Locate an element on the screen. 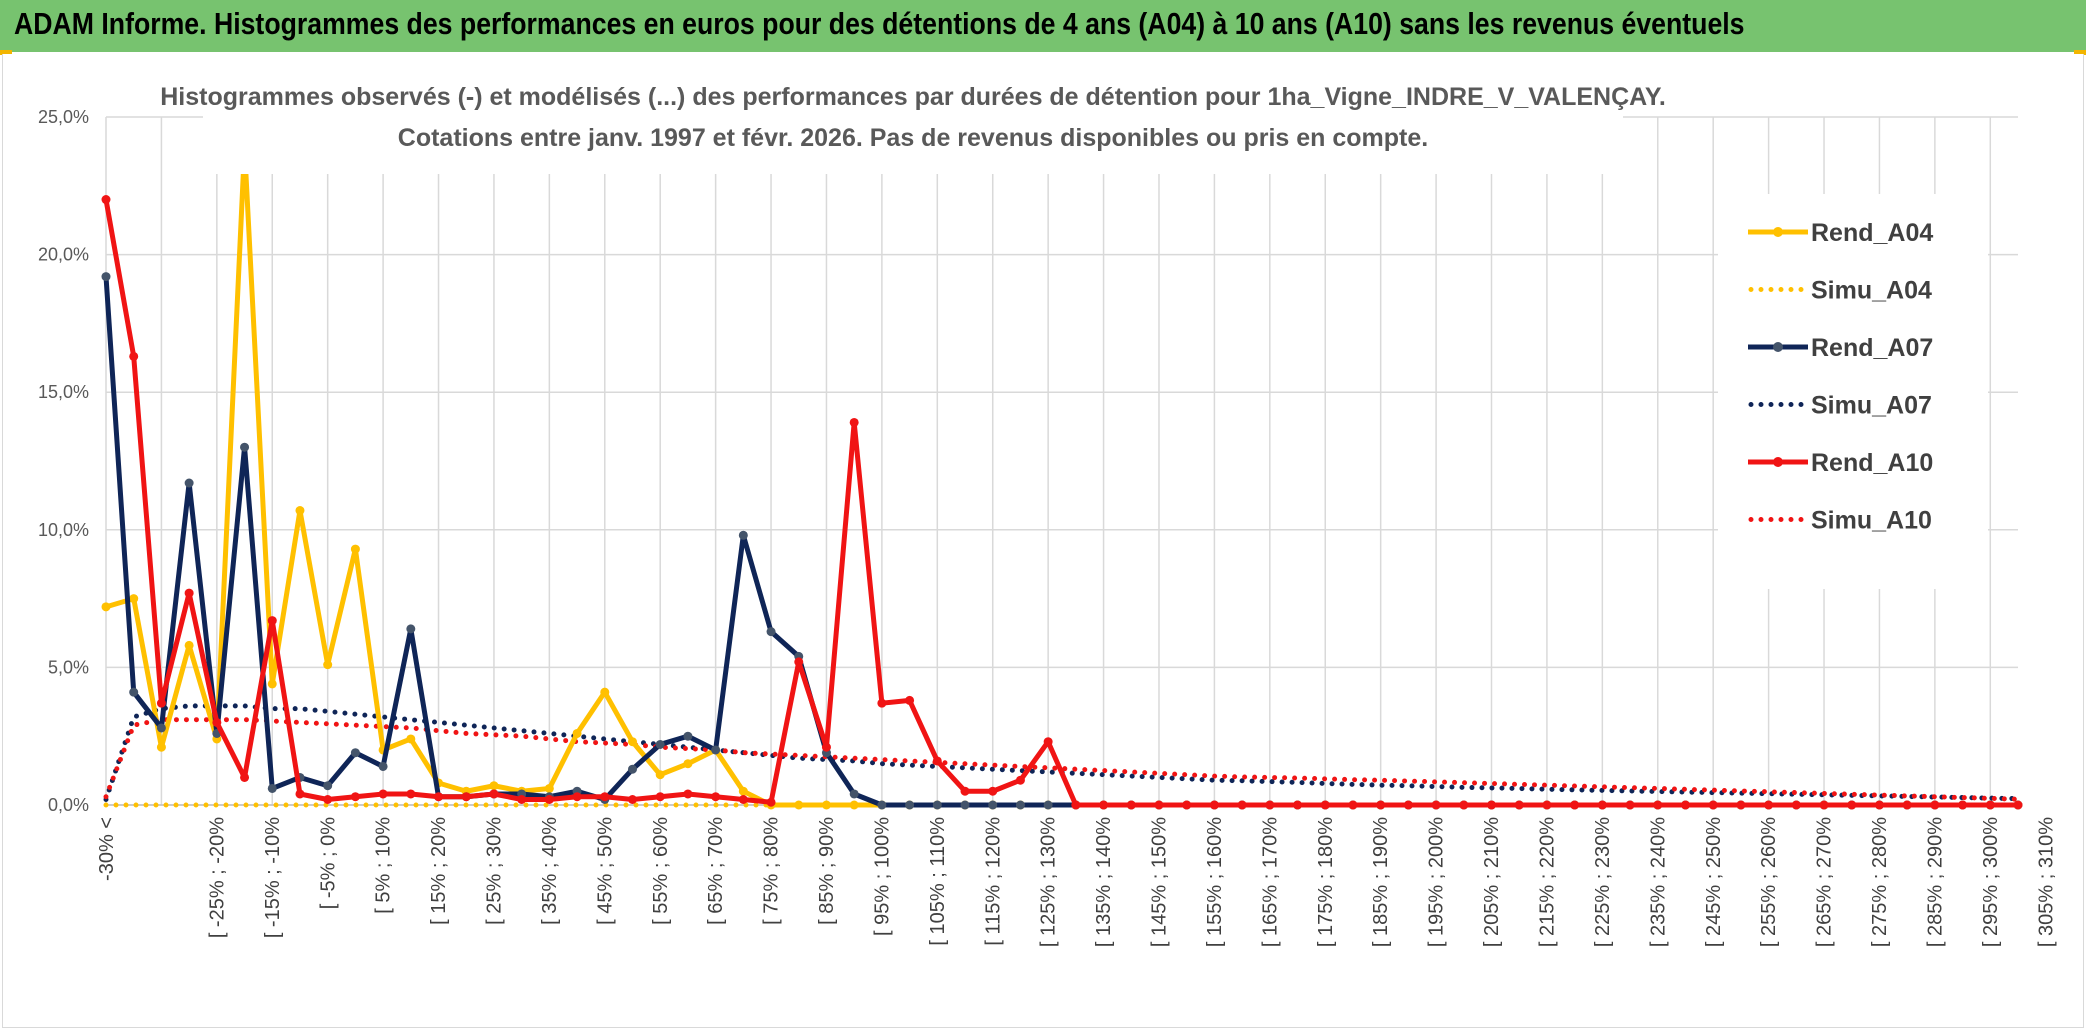 Image resolution: width=2086 pixels, height=1031 pixels. x-tick-label: [ 155% ; 160% is located at coordinates (1215, 882).